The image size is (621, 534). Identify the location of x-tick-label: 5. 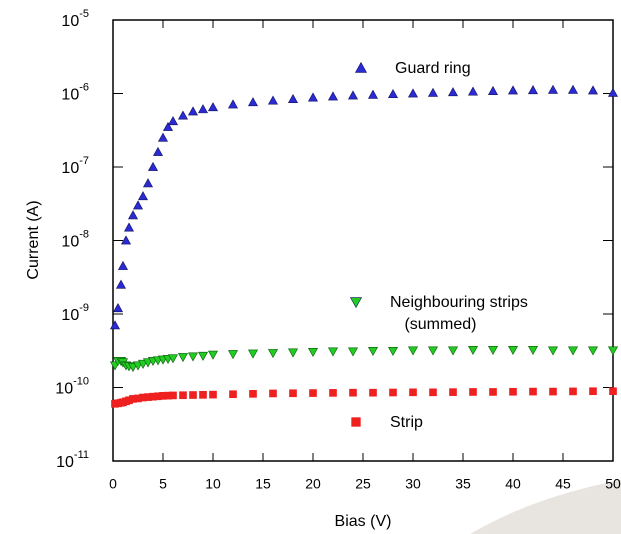
(163, 484).